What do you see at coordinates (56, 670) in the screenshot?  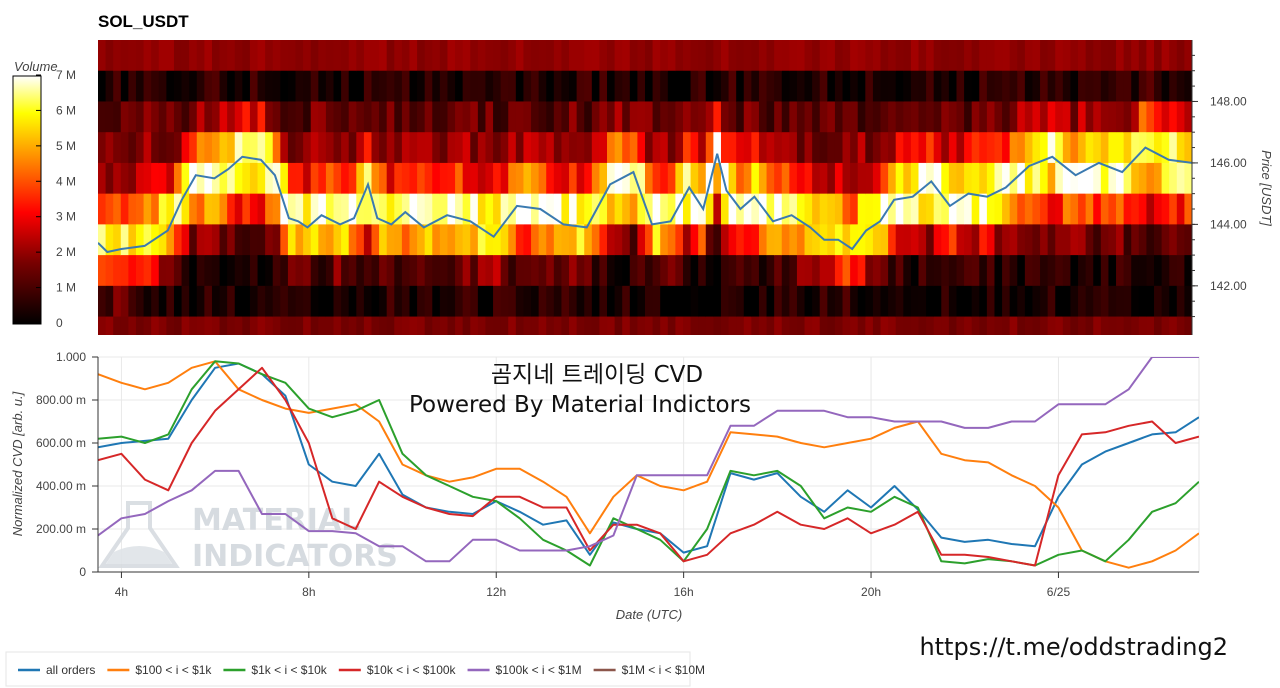 I see `legend-item-0: all orders` at bounding box center [56, 670].